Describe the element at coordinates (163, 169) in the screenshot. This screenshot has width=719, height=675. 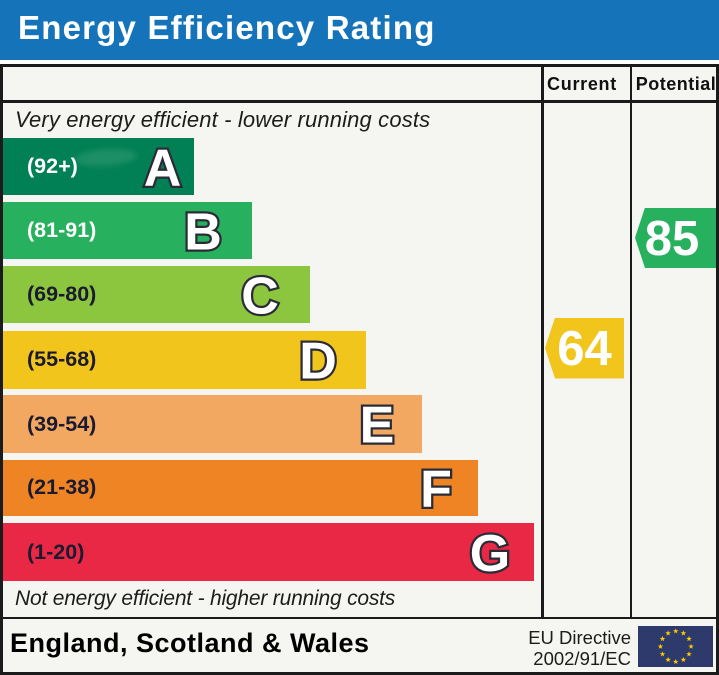
I see `svg-text: A` at that location.